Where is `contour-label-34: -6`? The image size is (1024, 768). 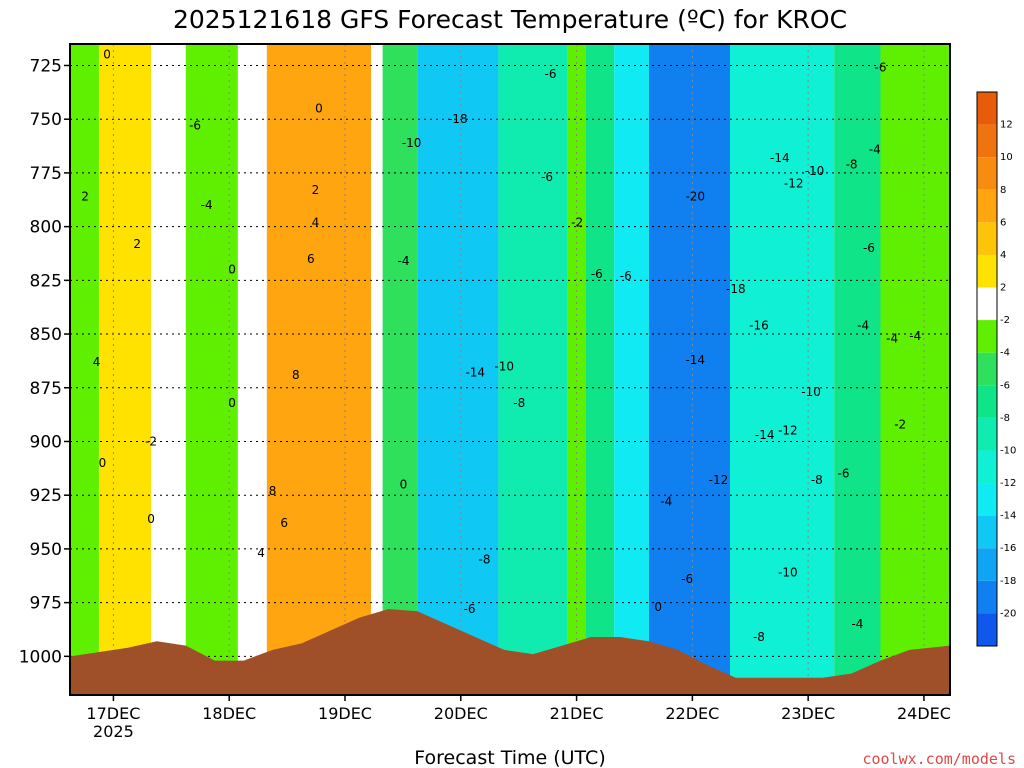
contour-label-34: -6 is located at coordinates (687, 579).